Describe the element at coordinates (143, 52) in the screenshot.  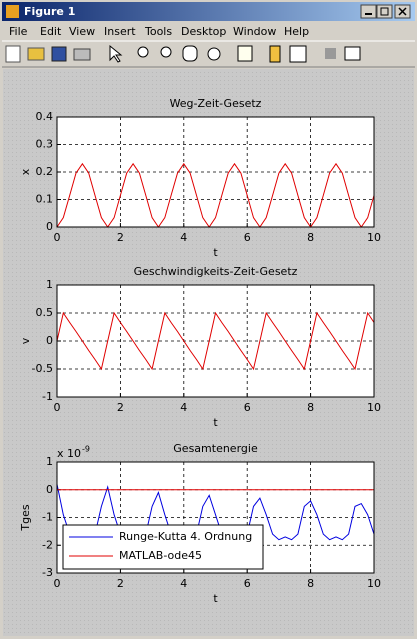
I see `zoom-in-button` at that location.